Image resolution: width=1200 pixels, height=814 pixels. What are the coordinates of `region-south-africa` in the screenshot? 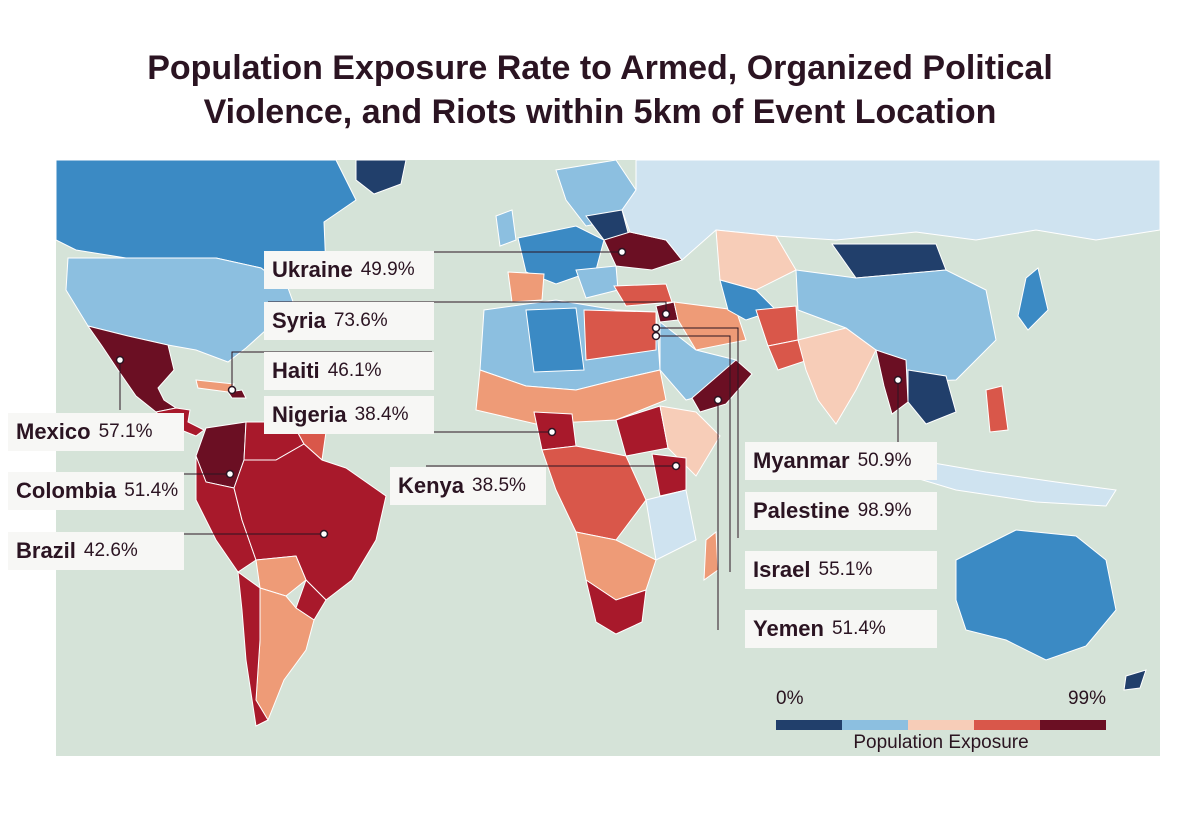 It's located at (616, 606).